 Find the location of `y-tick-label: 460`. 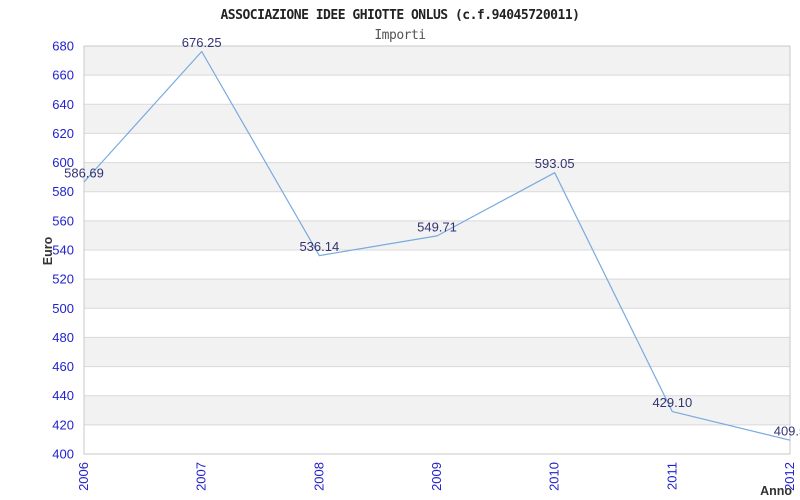

y-tick-label: 460 is located at coordinates (63, 366).